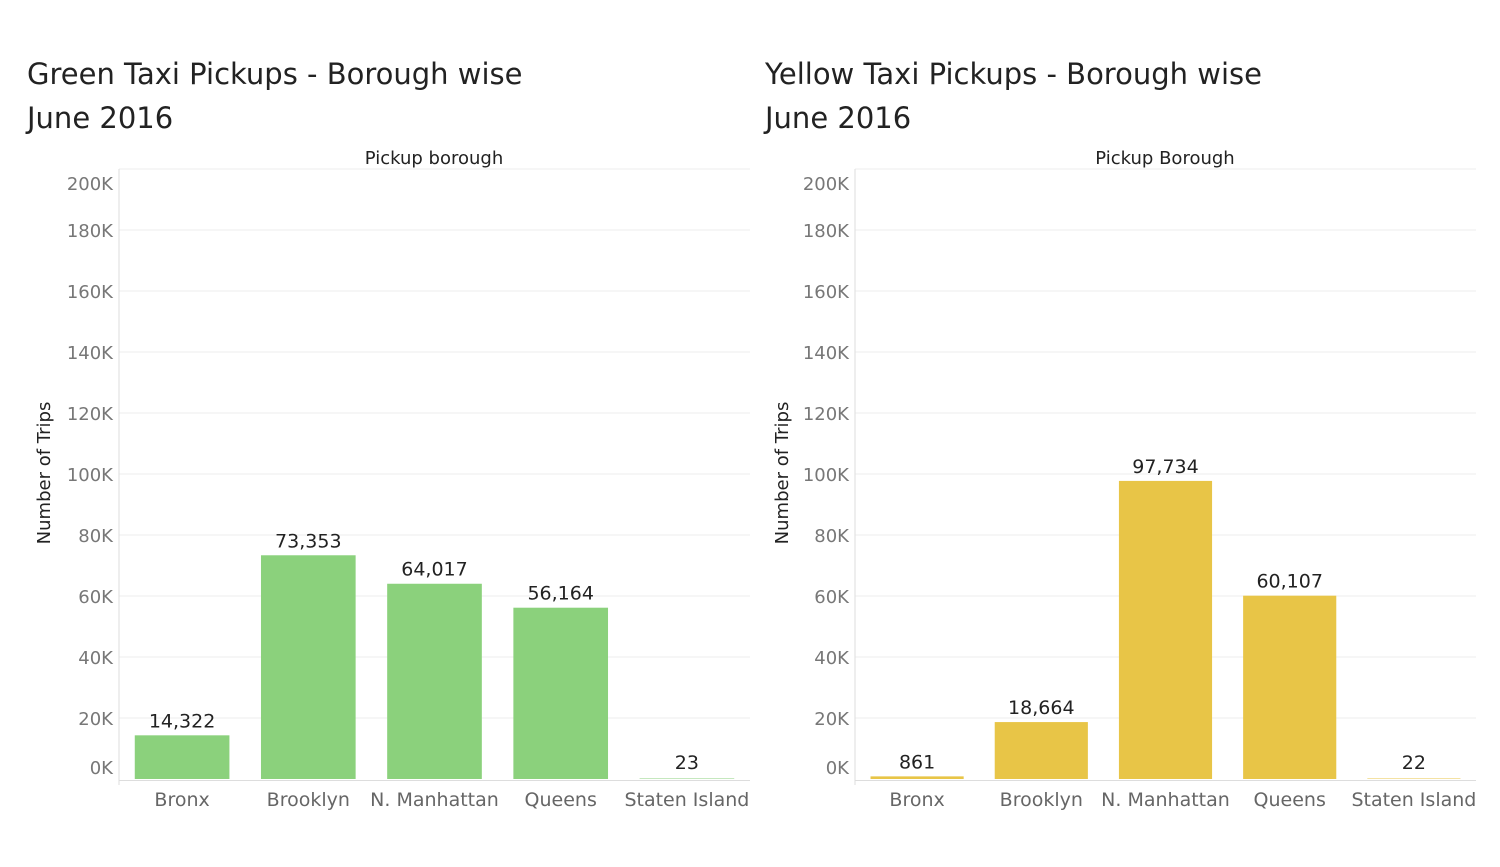  I want to click on bar-value-label: 14,322, so click(182, 721).